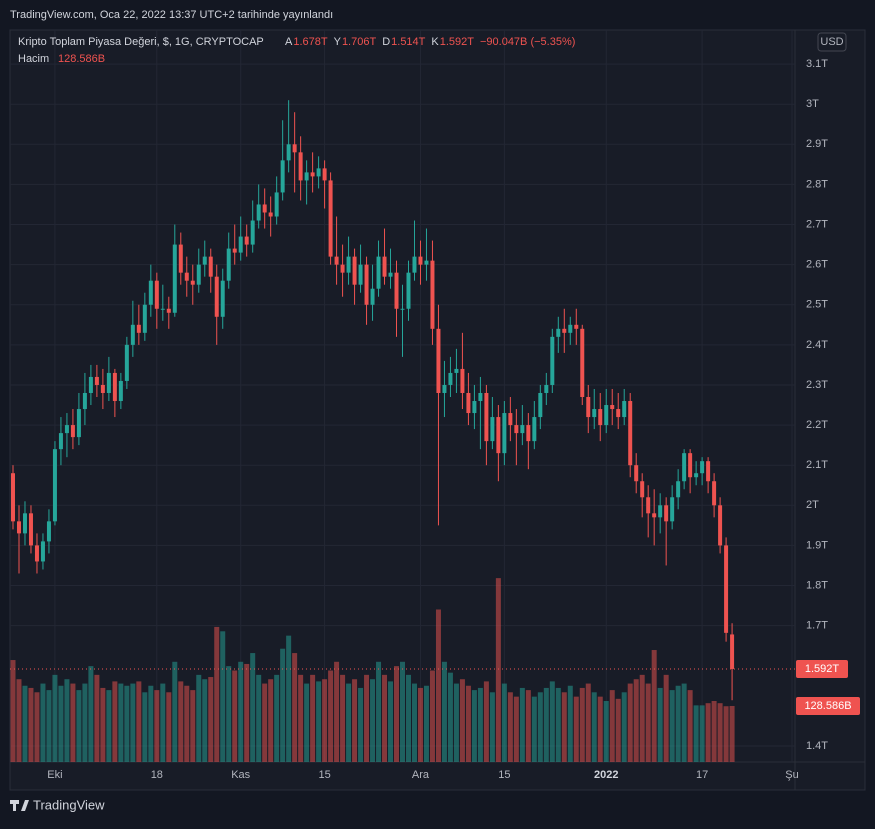 The height and width of the screenshot is (829, 875). What do you see at coordinates (240, 775) in the screenshot?
I see `x-tick-label: Kas` at bounding box center [240, 775].